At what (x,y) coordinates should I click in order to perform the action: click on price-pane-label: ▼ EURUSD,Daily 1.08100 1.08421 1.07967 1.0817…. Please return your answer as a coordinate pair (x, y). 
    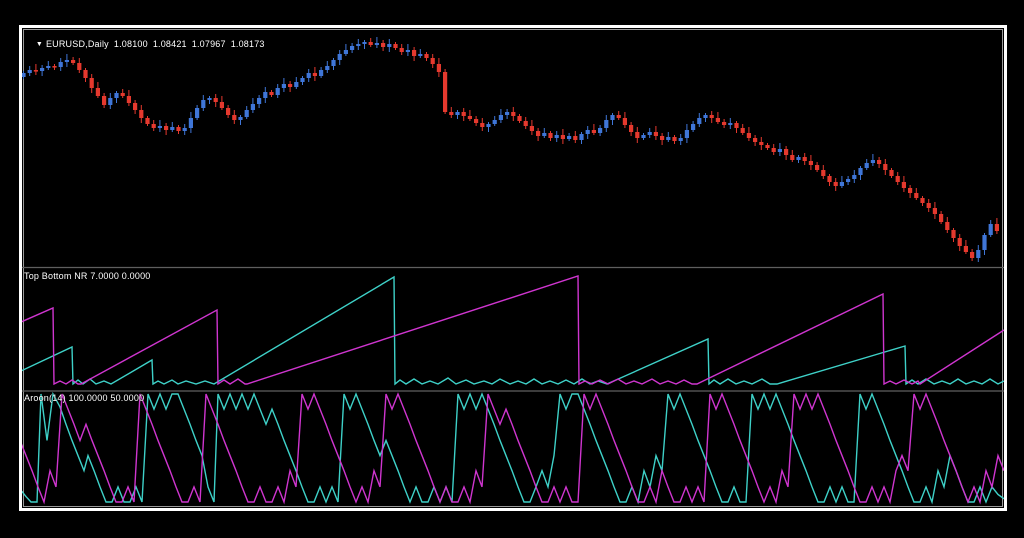
    Looking at the image, I should click on (145, 45).